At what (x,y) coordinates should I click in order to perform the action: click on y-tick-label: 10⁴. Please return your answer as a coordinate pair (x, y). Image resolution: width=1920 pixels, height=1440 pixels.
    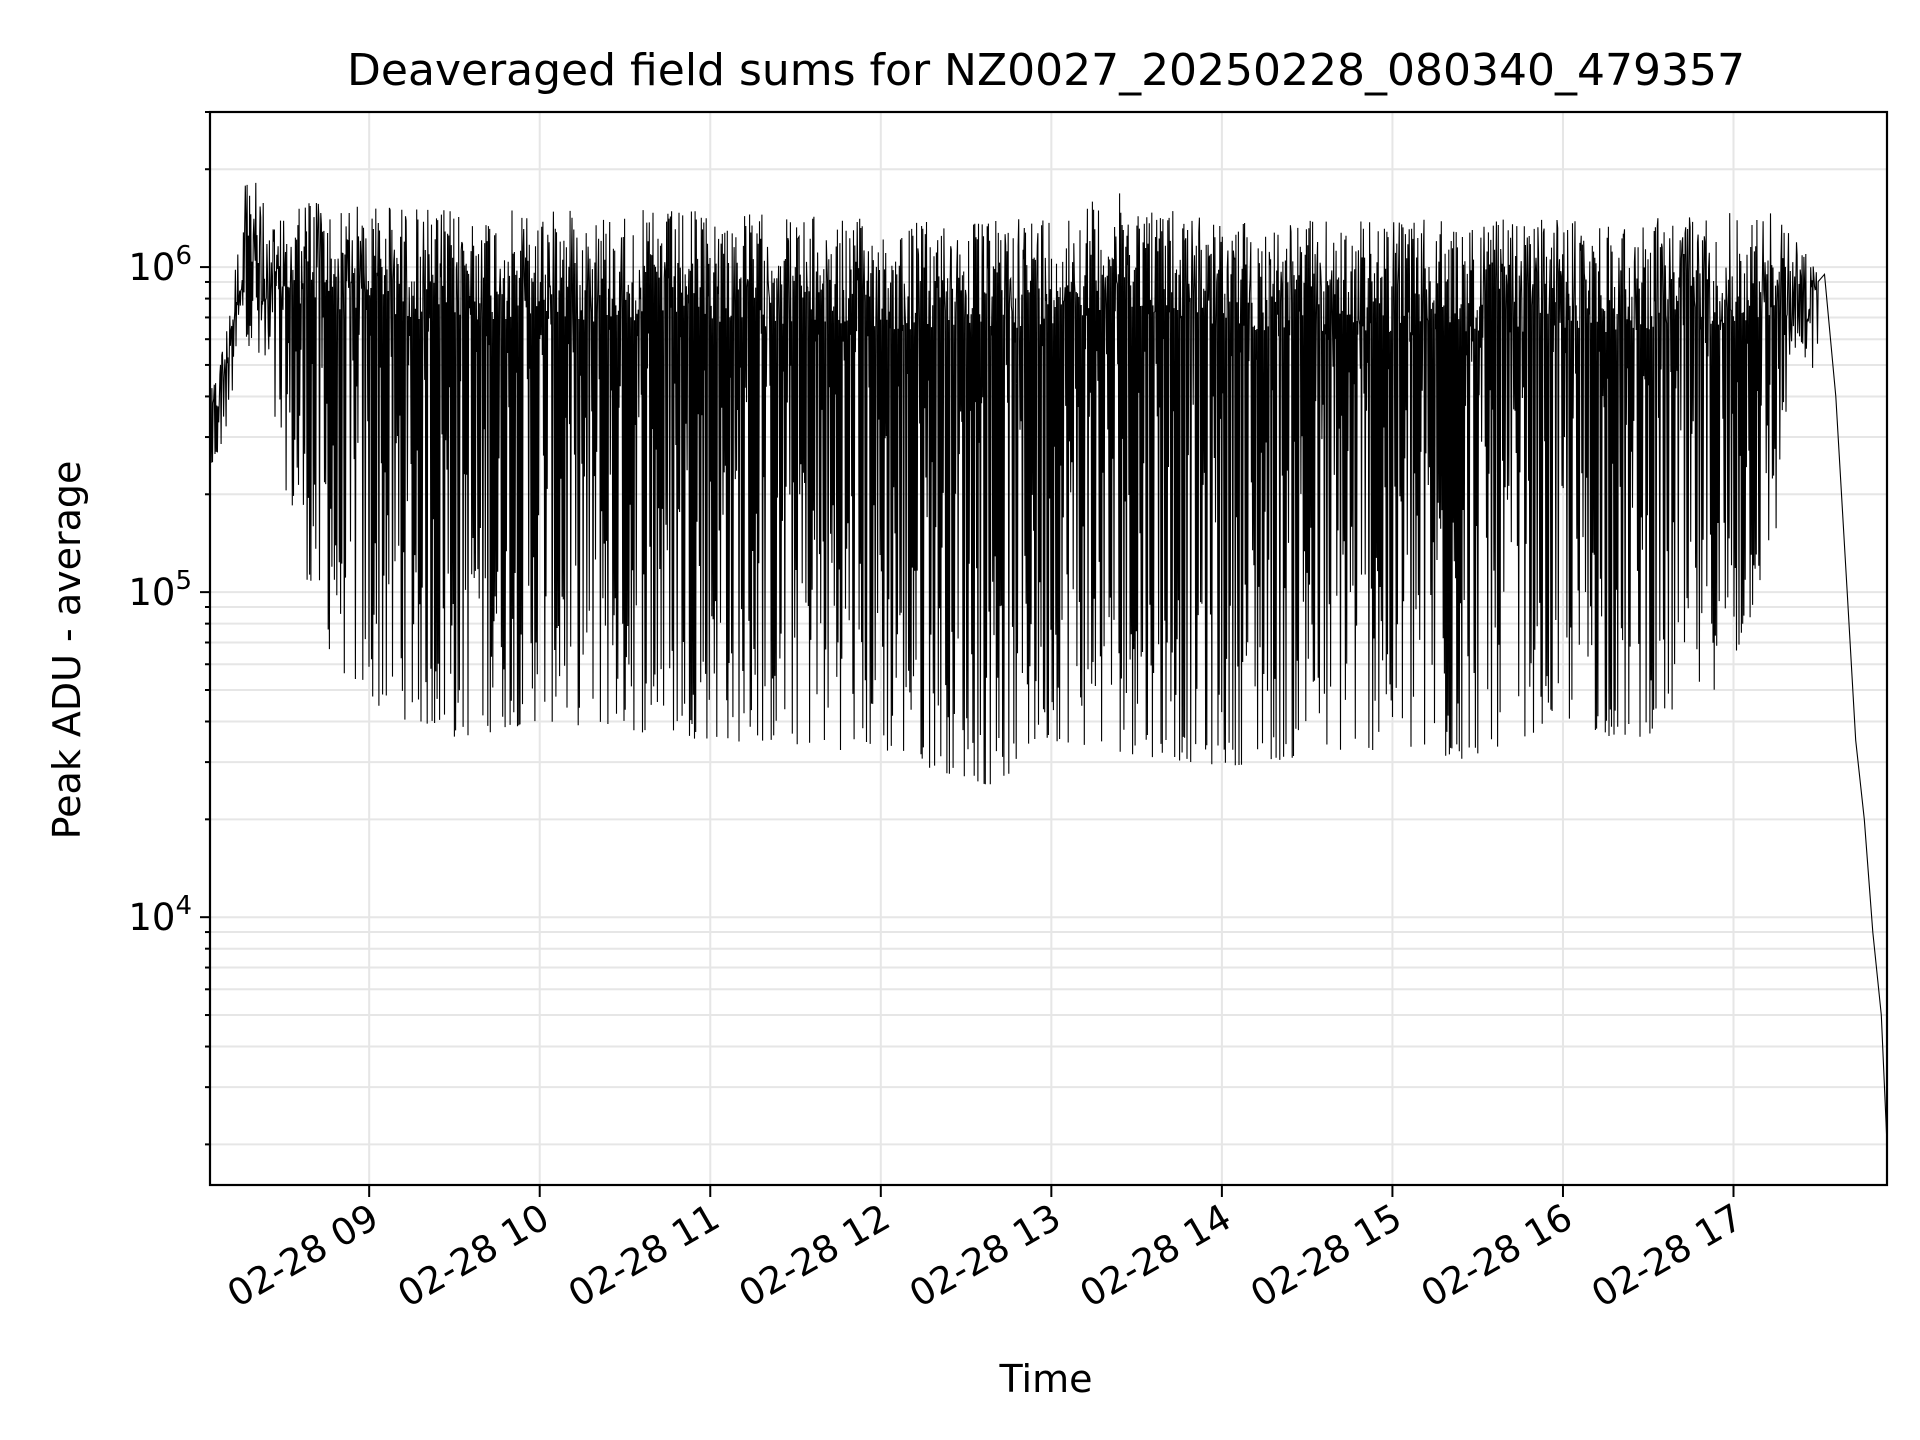
    Looking at the image, I should click on (160, 915).